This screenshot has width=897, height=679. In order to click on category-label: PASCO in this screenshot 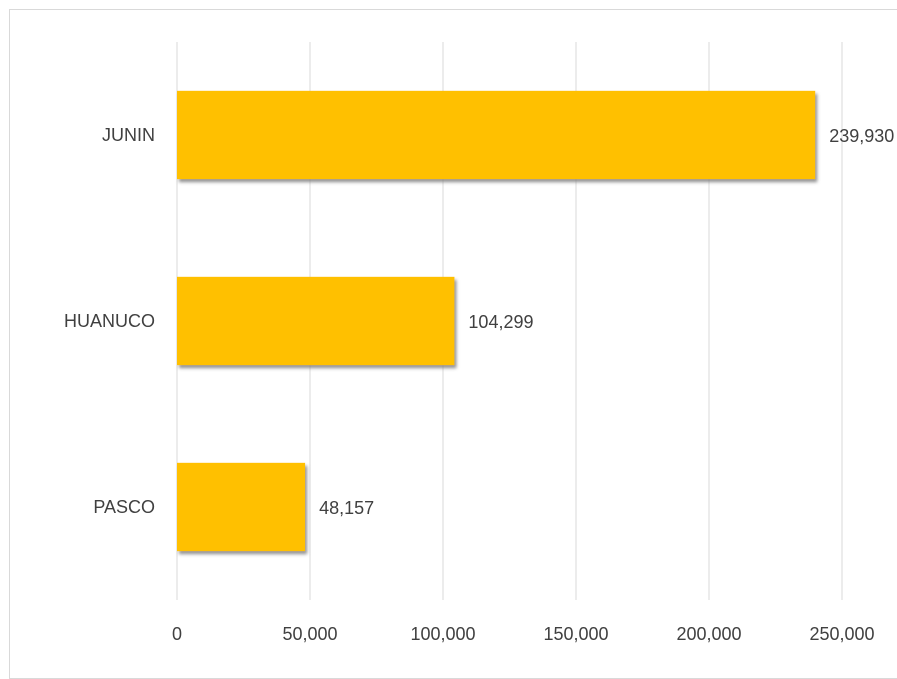, I will do `click(124, 507)`.